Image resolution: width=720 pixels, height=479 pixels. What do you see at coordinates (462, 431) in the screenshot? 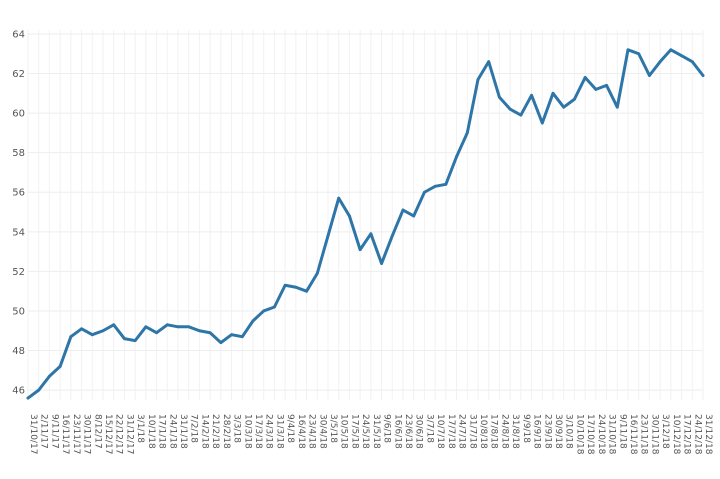
I see `x-tick-label: 24/7/18` at bounding box center [462, 431].